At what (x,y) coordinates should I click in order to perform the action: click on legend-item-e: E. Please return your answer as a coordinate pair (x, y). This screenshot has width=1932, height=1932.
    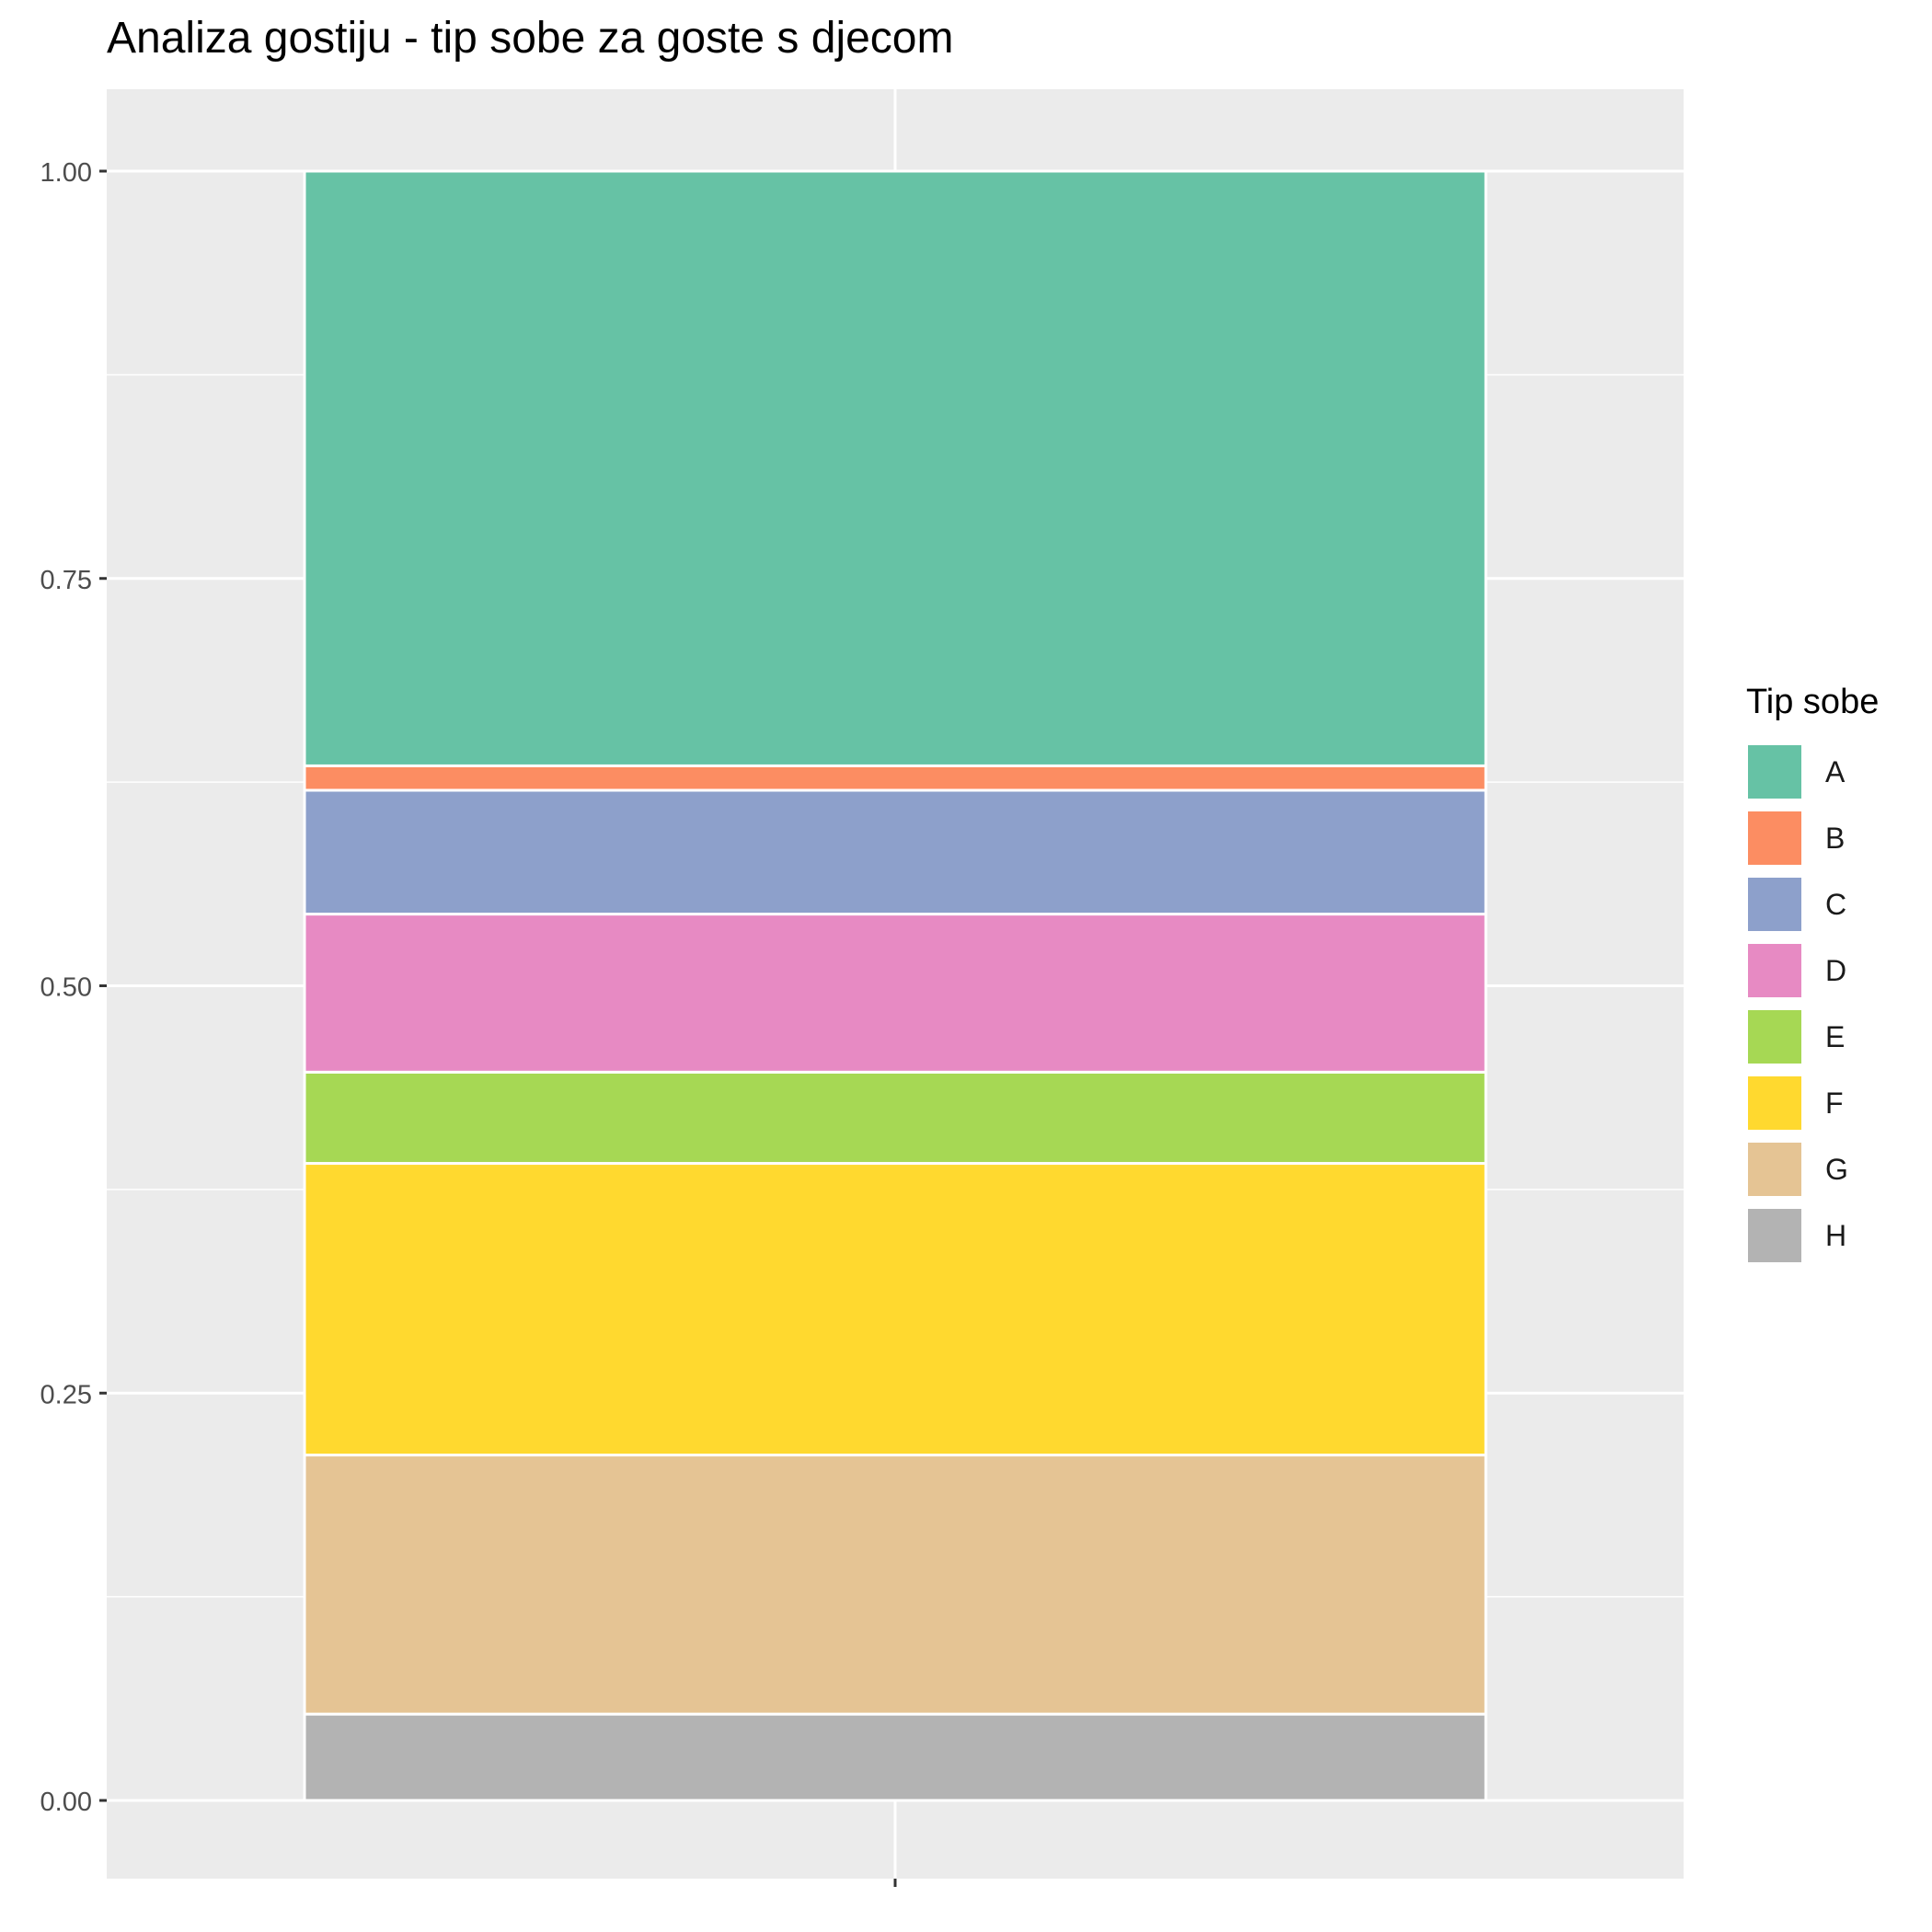
    Looking at the image, I should click on (1812, 1037).